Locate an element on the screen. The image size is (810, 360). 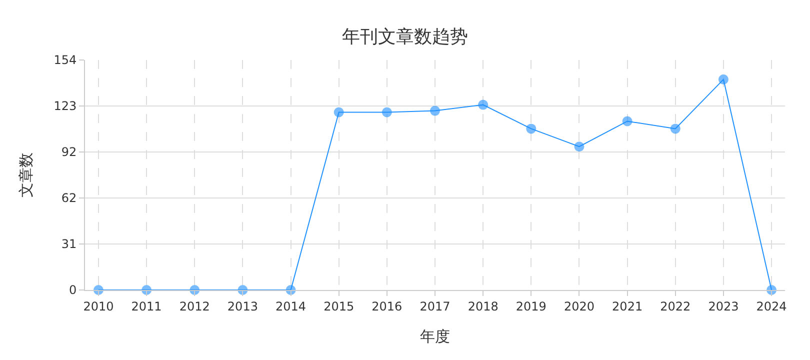
x-tick-label: 2018 is located at coordinates (483, 306).